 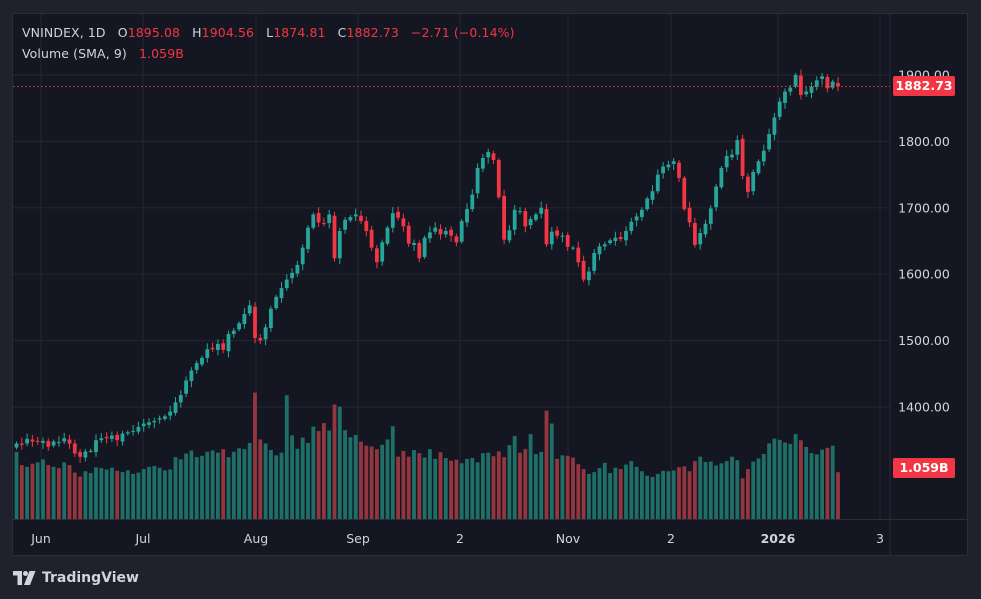 I want to click on y-tick-label: 1500.00, so click(x=924, y=340).